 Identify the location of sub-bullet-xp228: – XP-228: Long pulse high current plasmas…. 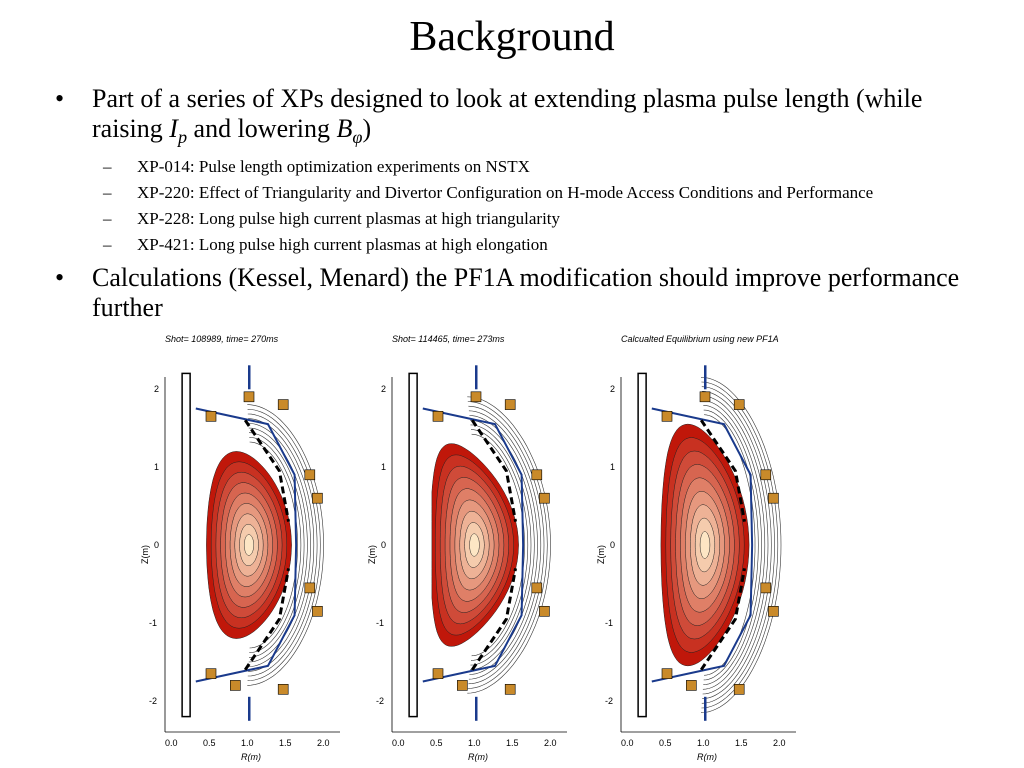
(332, 219).